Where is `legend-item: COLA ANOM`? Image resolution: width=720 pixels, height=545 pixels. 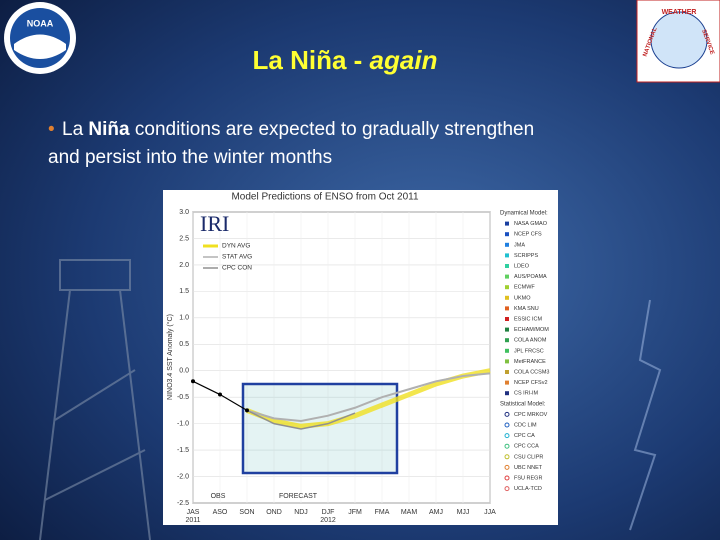 legend-item: COLA ANOM is located at coordinates (530, 341).